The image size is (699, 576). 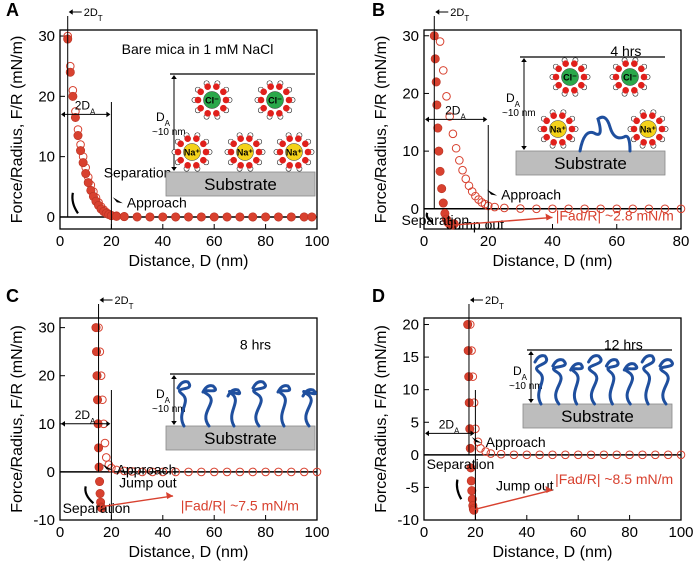 What do you see at coordinates (412, 487) in the screenshot?
I see `y-tick-label: -5` at bounding box center [412, 487].